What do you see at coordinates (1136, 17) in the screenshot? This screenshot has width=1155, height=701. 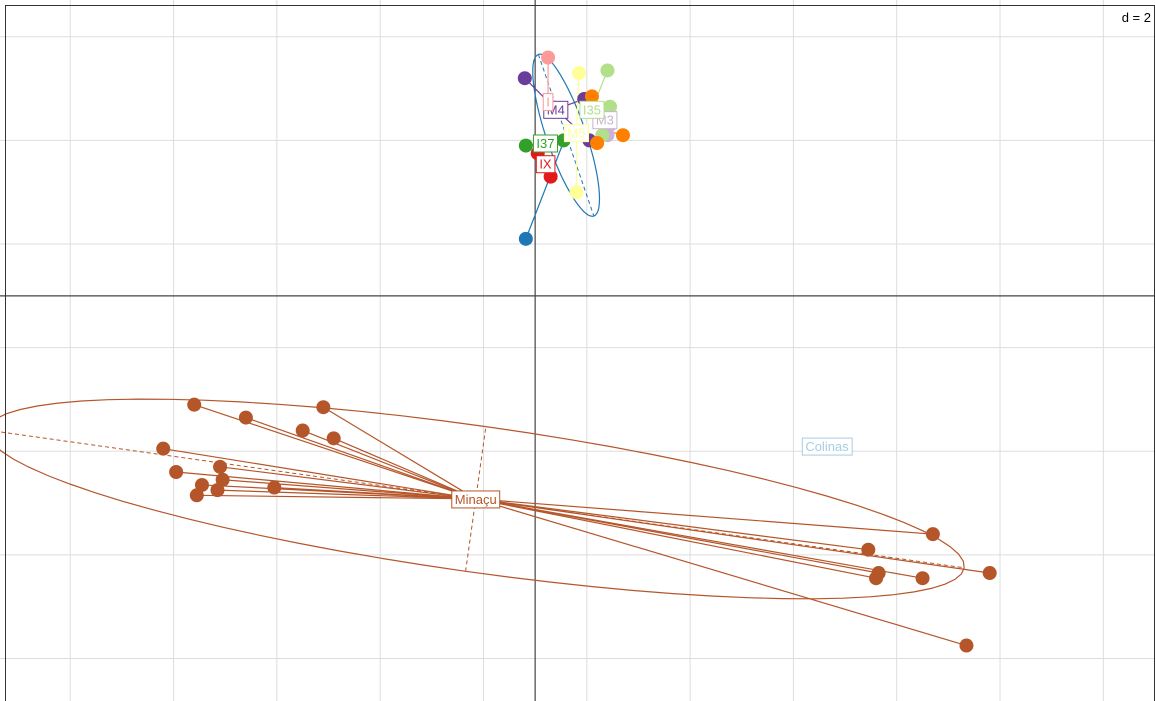 I see `scale-label: d = 2` at bounding box center [1136, 17].